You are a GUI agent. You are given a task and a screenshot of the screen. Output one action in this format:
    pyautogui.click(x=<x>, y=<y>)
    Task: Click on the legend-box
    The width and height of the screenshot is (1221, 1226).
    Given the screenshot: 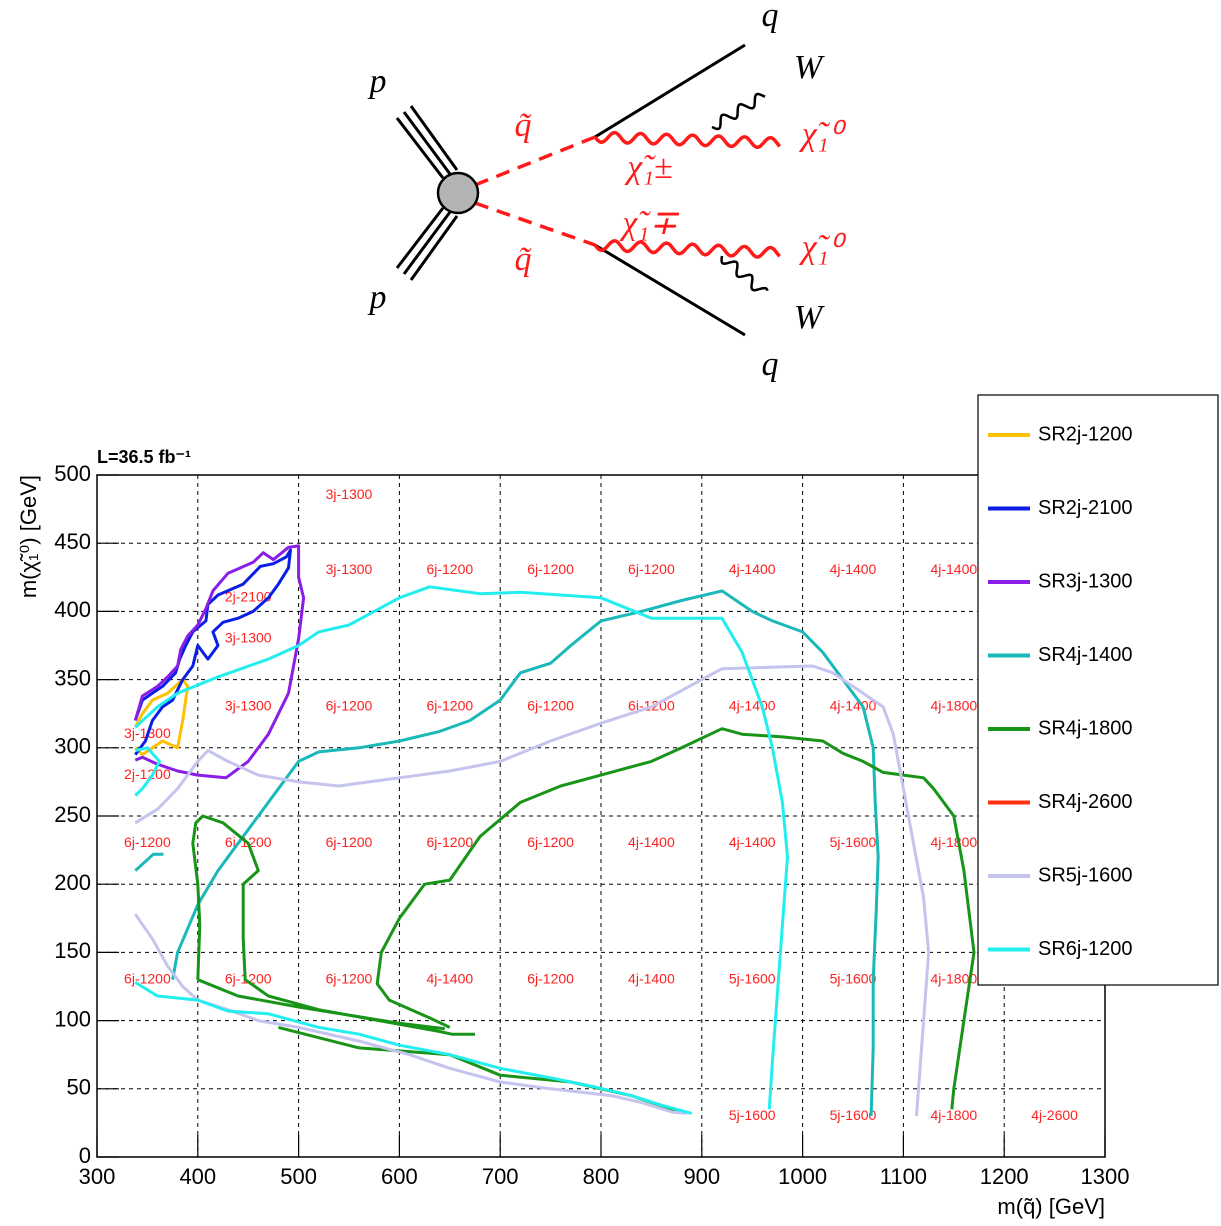 What is the action you would take?
    pyautogui.click(x=1098, y=690)
    